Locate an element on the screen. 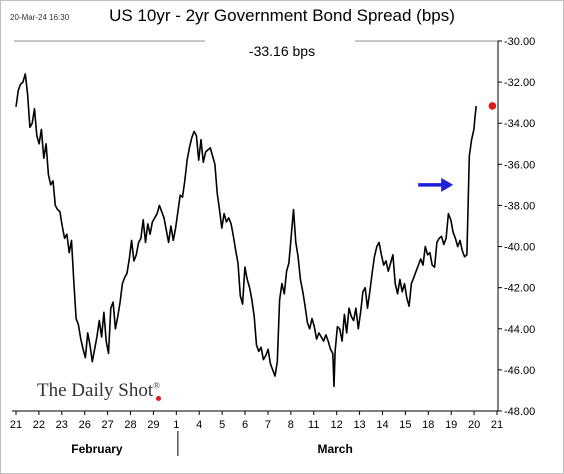 This screenshot has height=474, width=564. logo-text: The Daily Shot is located at coordinates (95, 390).